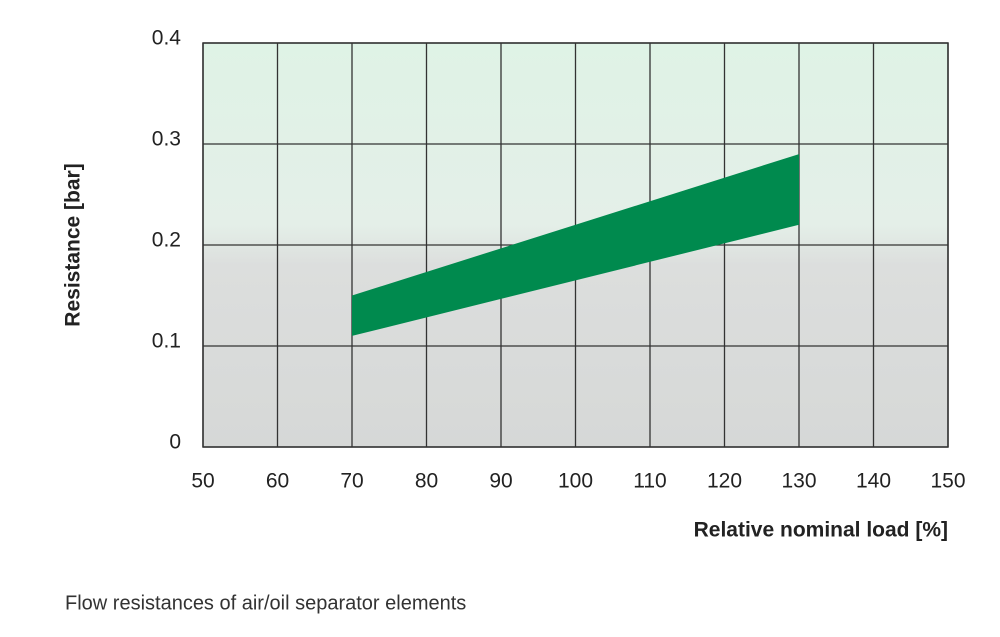  What do you see at coordinates (821, 530) in the screenshot?
I see `x-axis-label: Relative nominal load [%]` at bounding box center [821, 530].